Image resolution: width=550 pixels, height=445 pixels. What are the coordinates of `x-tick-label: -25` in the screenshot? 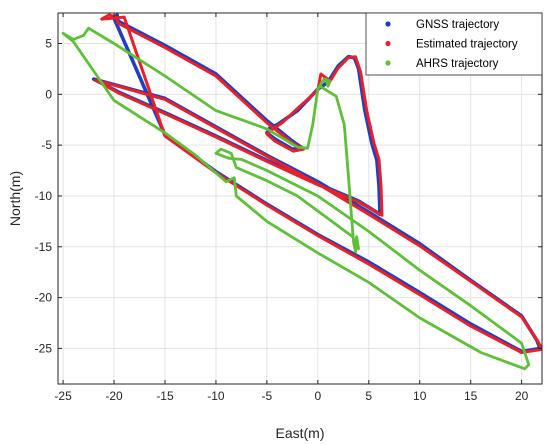 It's located at (63, 396).